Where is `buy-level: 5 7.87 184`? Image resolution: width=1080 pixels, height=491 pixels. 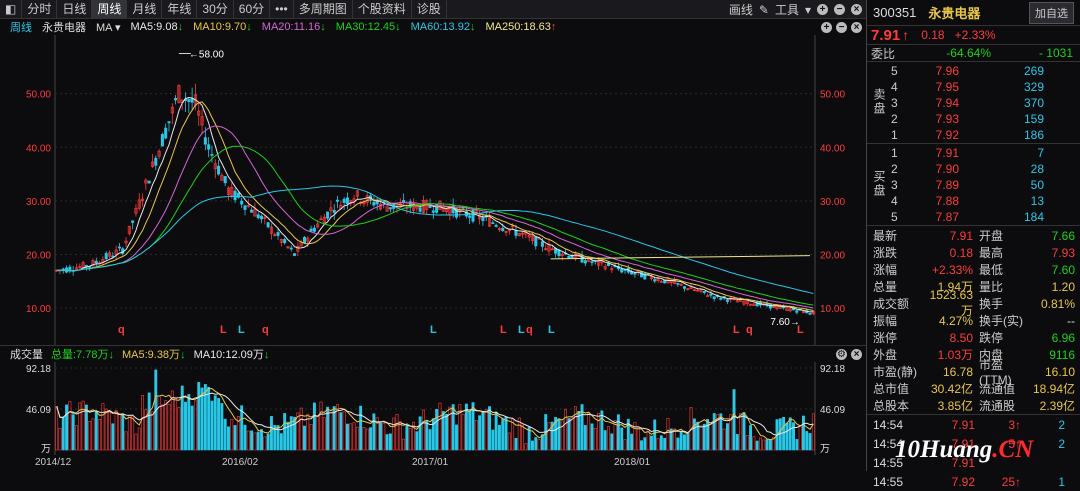
buy-level: 5 7.87 184 is located at coordinates (973, 217).